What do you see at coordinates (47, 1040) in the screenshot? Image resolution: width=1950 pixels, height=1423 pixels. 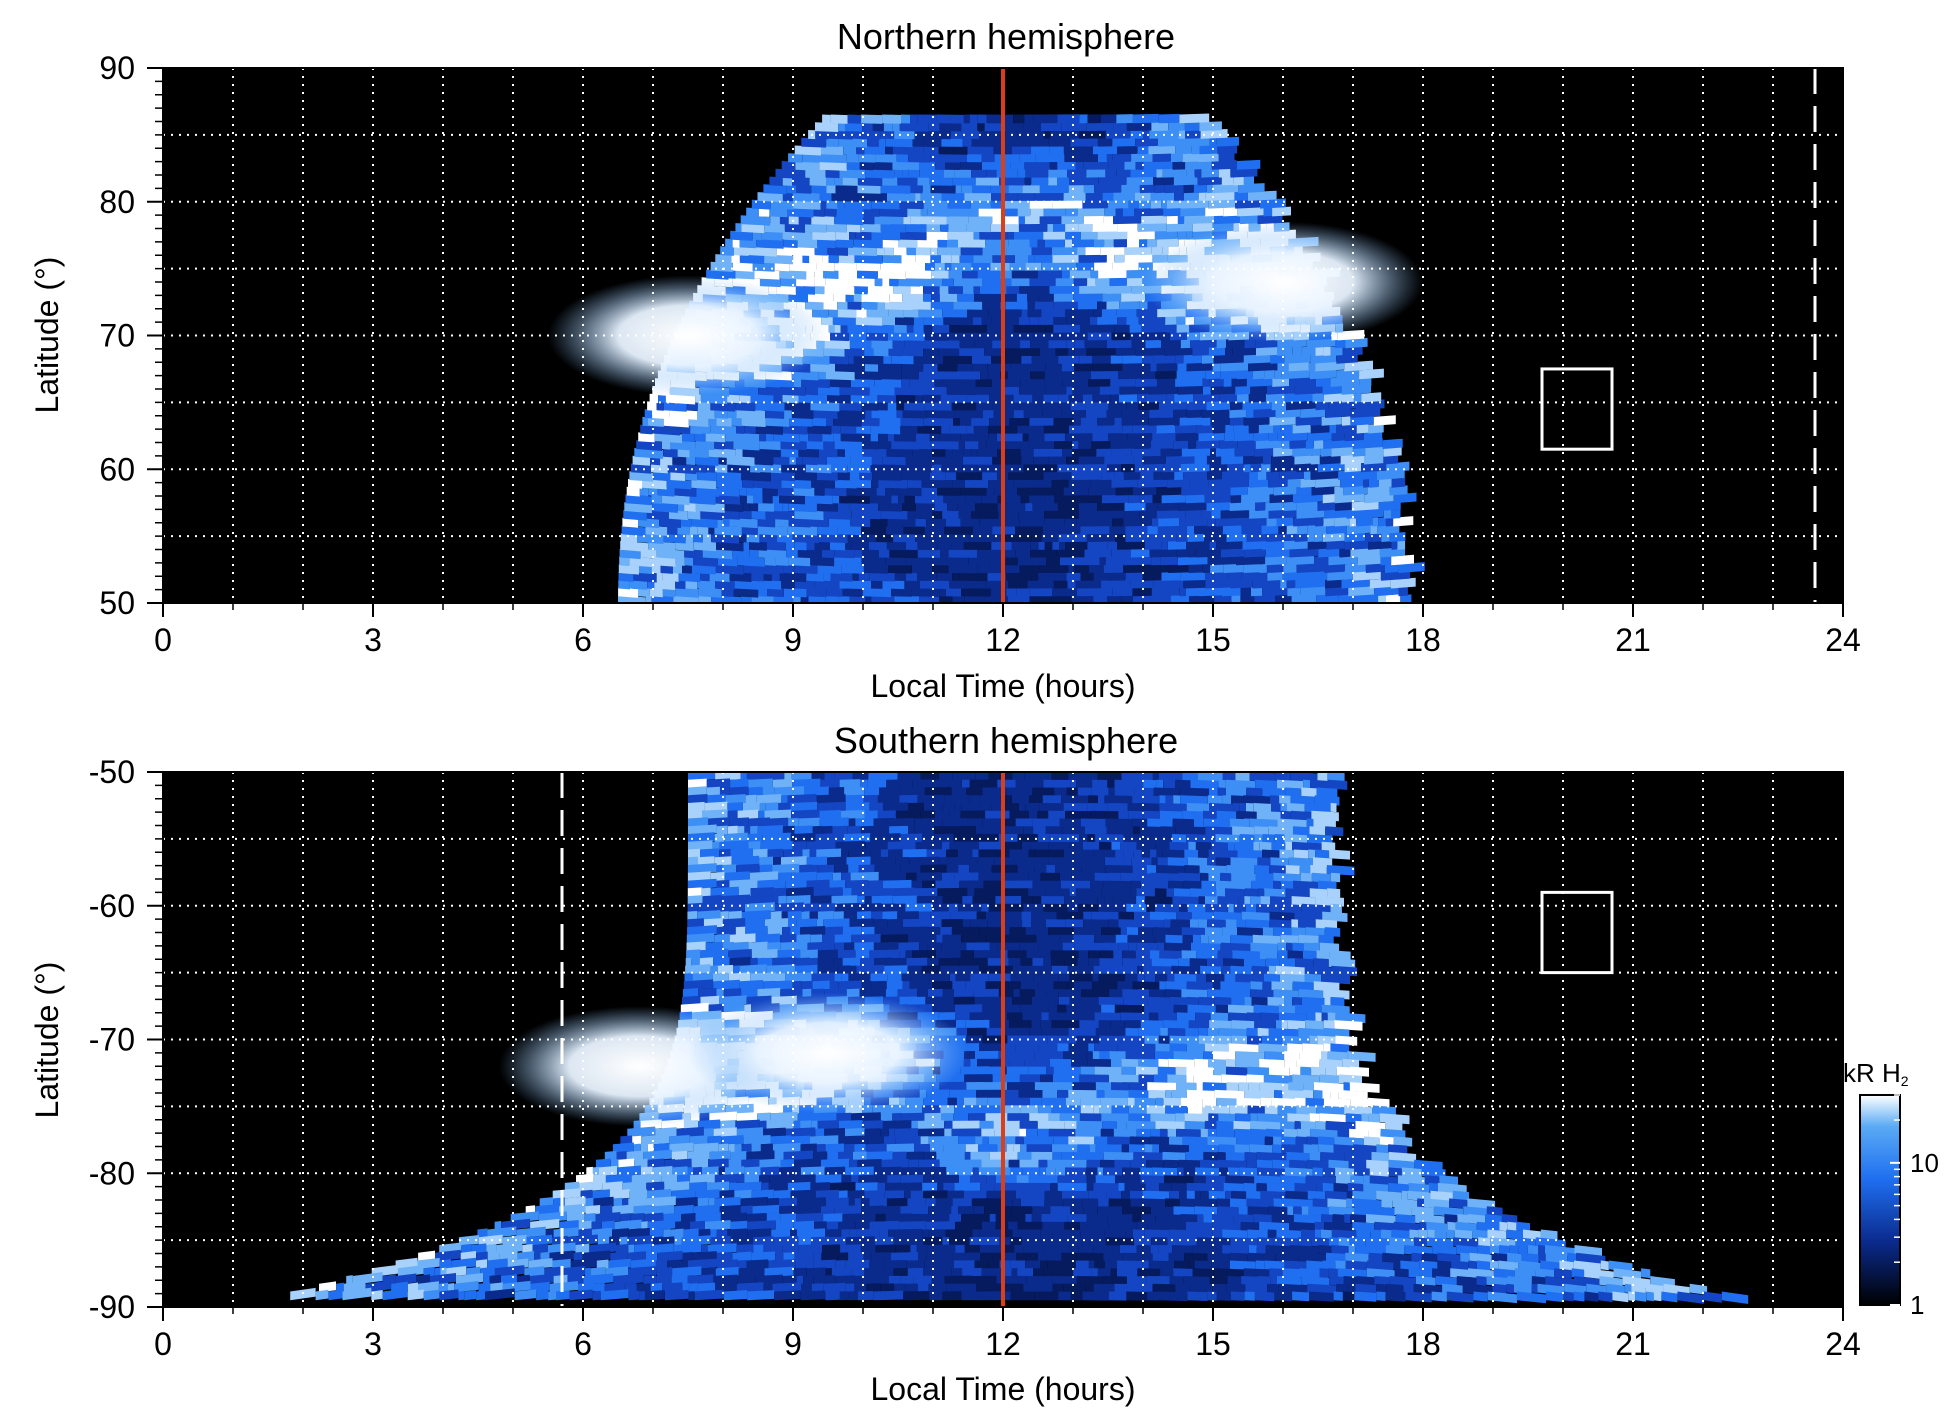 I see `south-y-axis-label: Latitude (°)` at bounding box center [47, 1040].